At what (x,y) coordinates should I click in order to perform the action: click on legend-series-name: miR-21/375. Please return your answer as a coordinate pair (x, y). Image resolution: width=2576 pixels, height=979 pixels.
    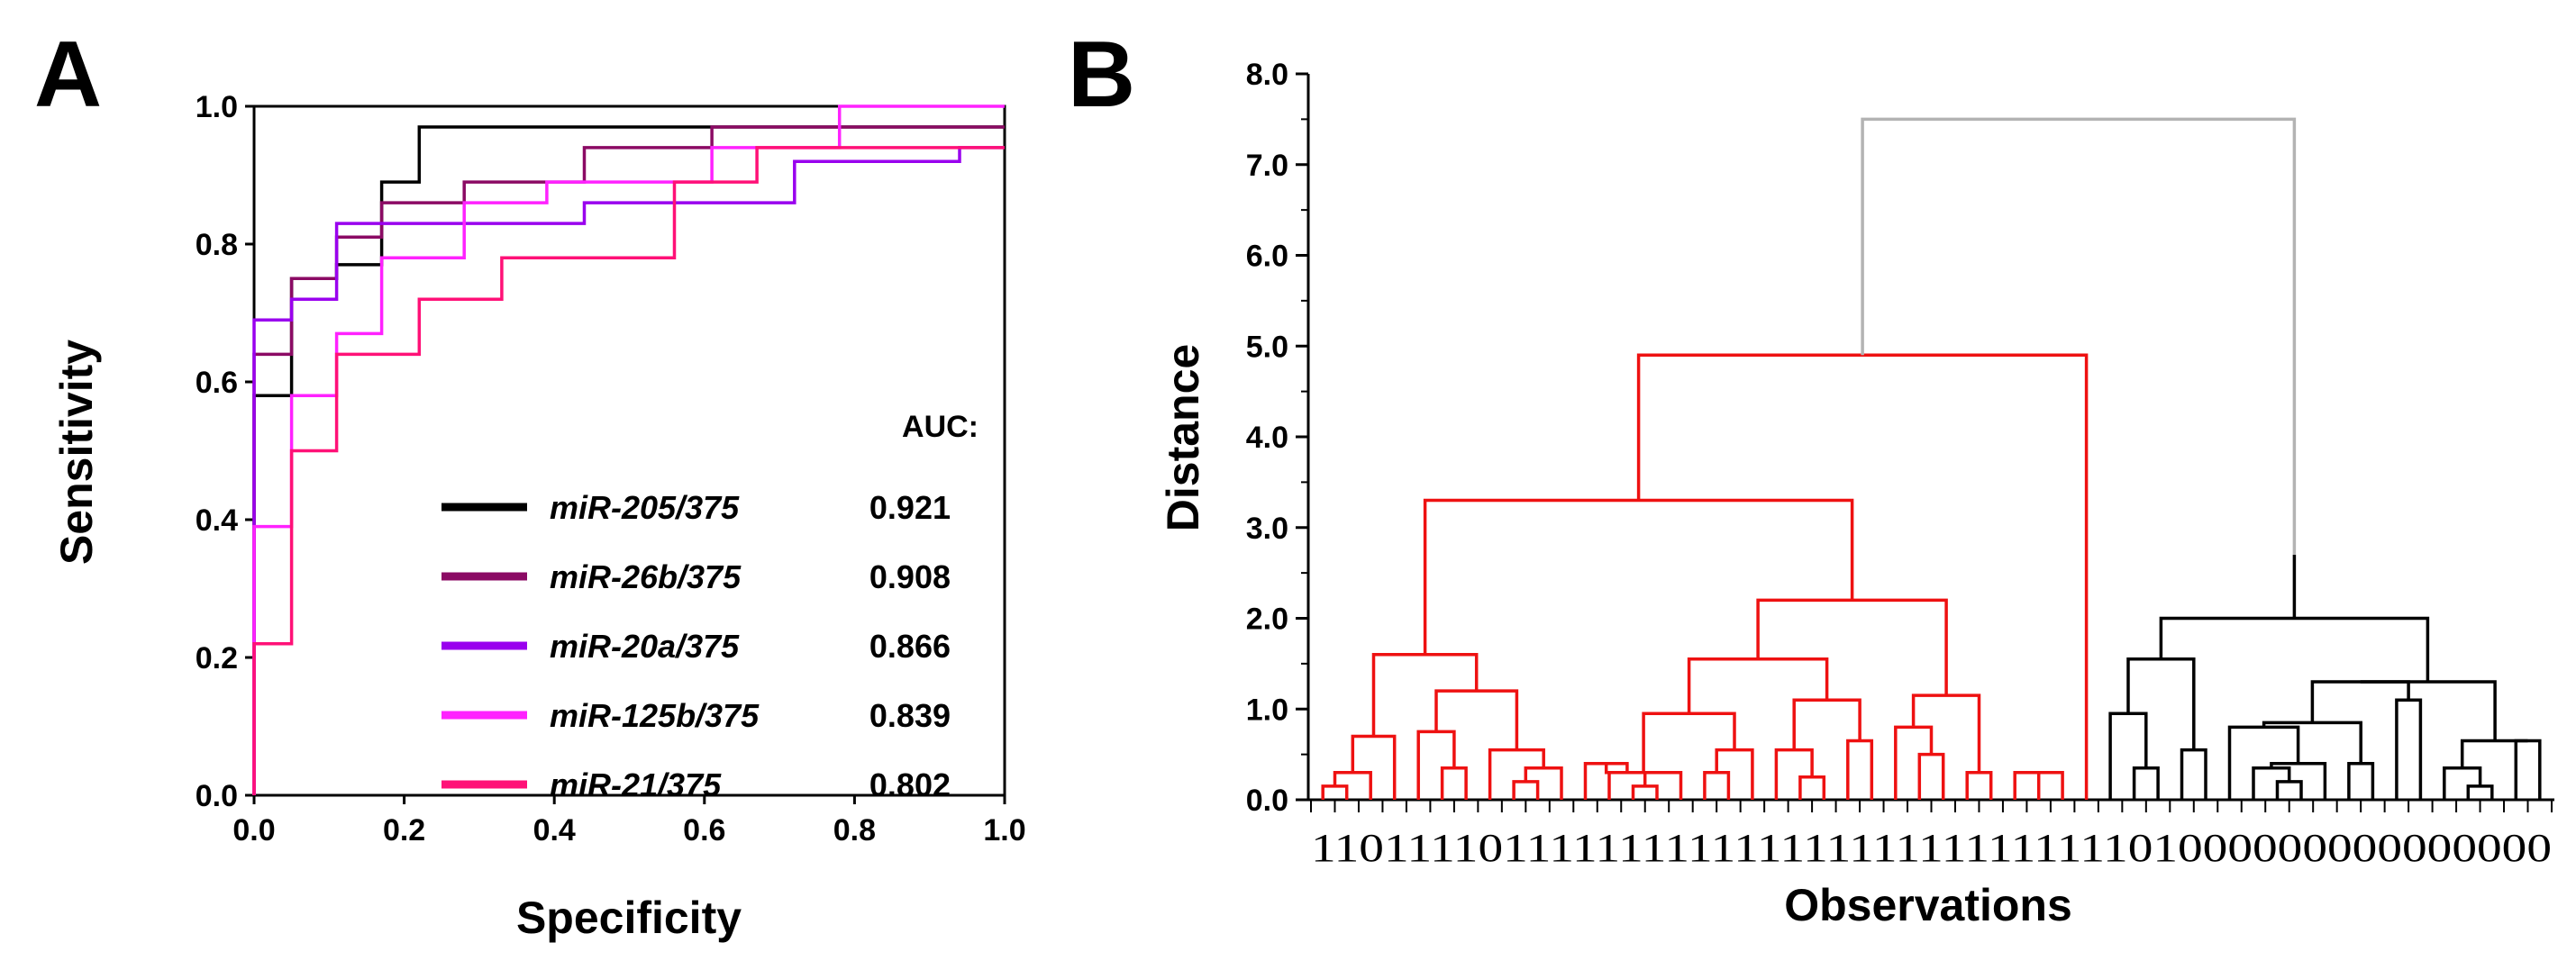
    Looking at the image, I should click on (636, 784).